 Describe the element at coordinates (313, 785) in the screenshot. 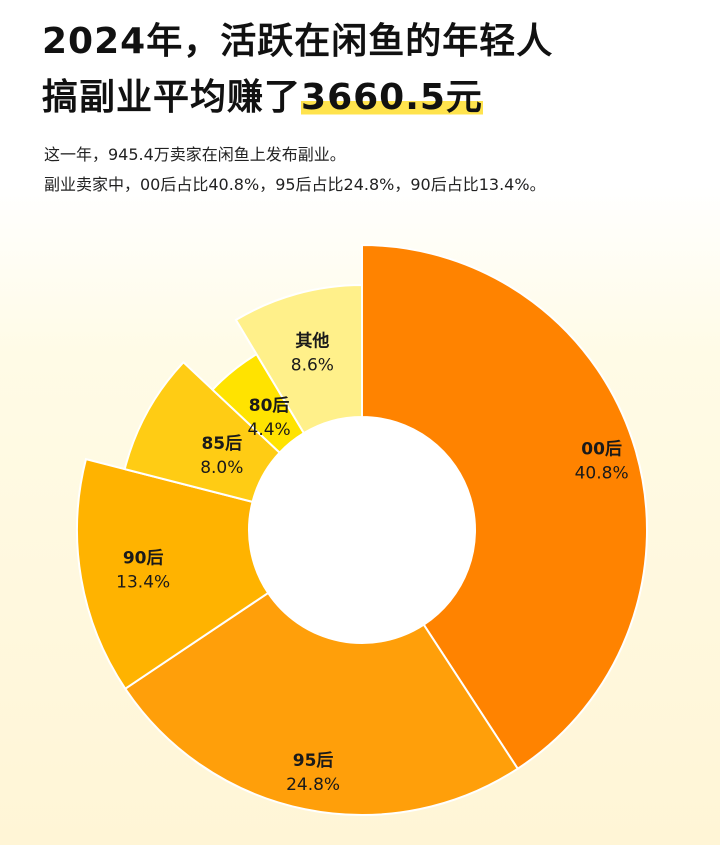

I see `slice-label-value-1: 24.8%` at that location.